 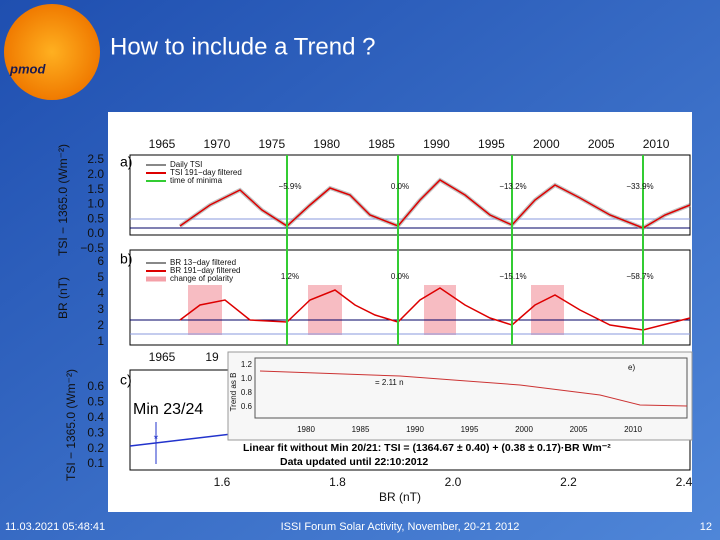 I want to click on year-label: 2005, so click(x=601, y=144).